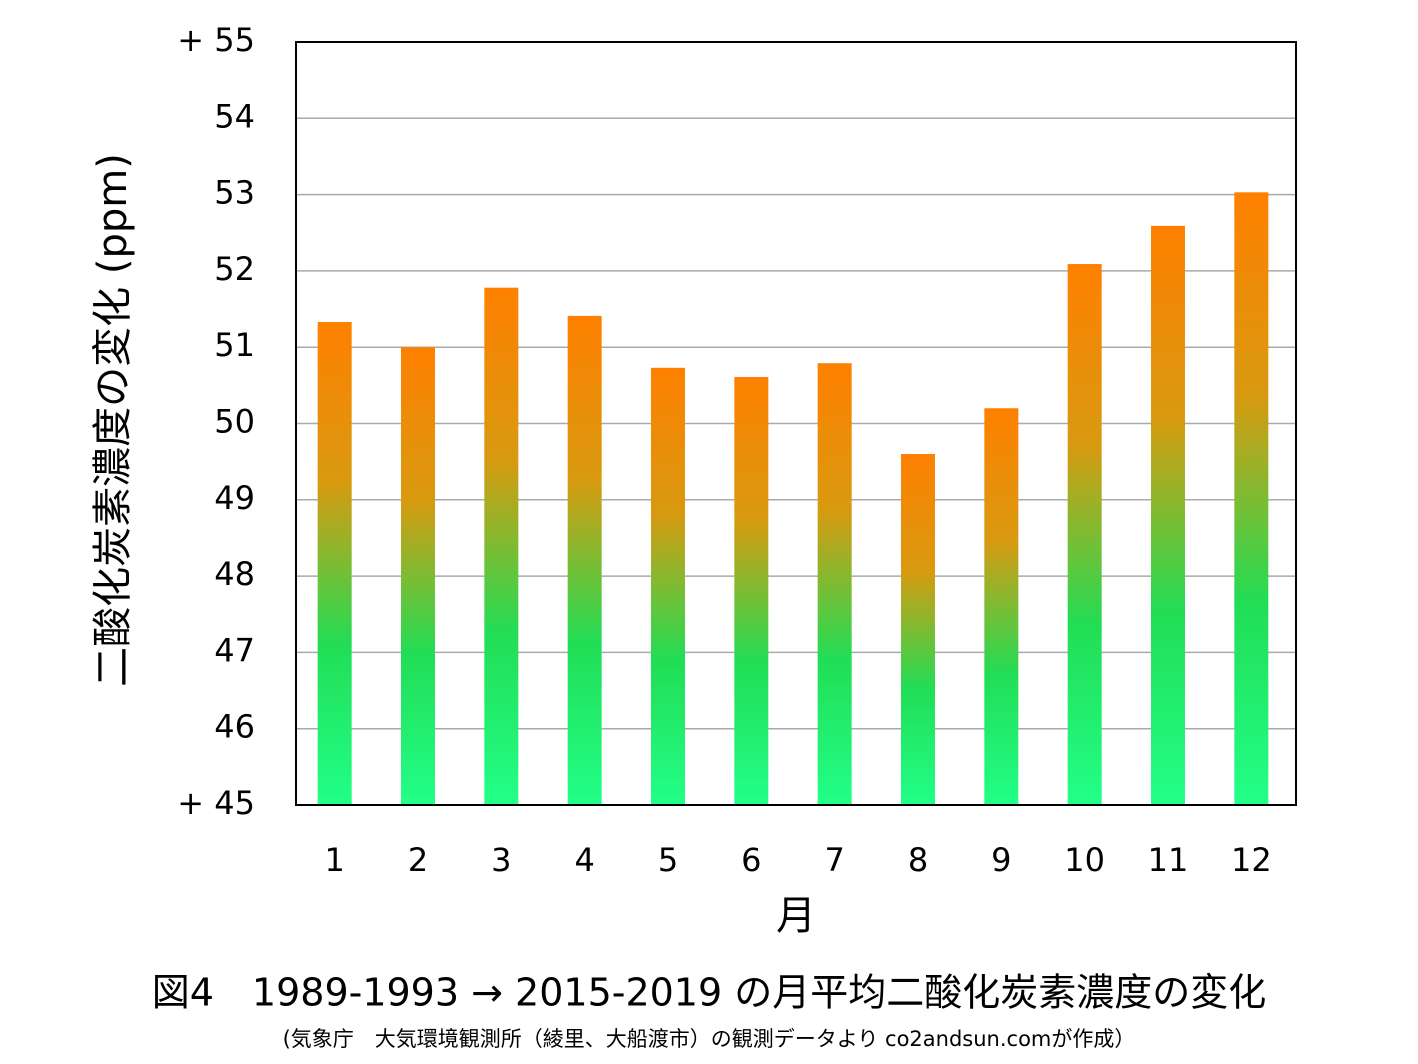 This screenshot has width=1418, height=1064. Describe the element at coordinates (113, 420) in the screenshot. I see `y-axis-label: 二酸化炭素濃度の変化 (ppm)` at that location.